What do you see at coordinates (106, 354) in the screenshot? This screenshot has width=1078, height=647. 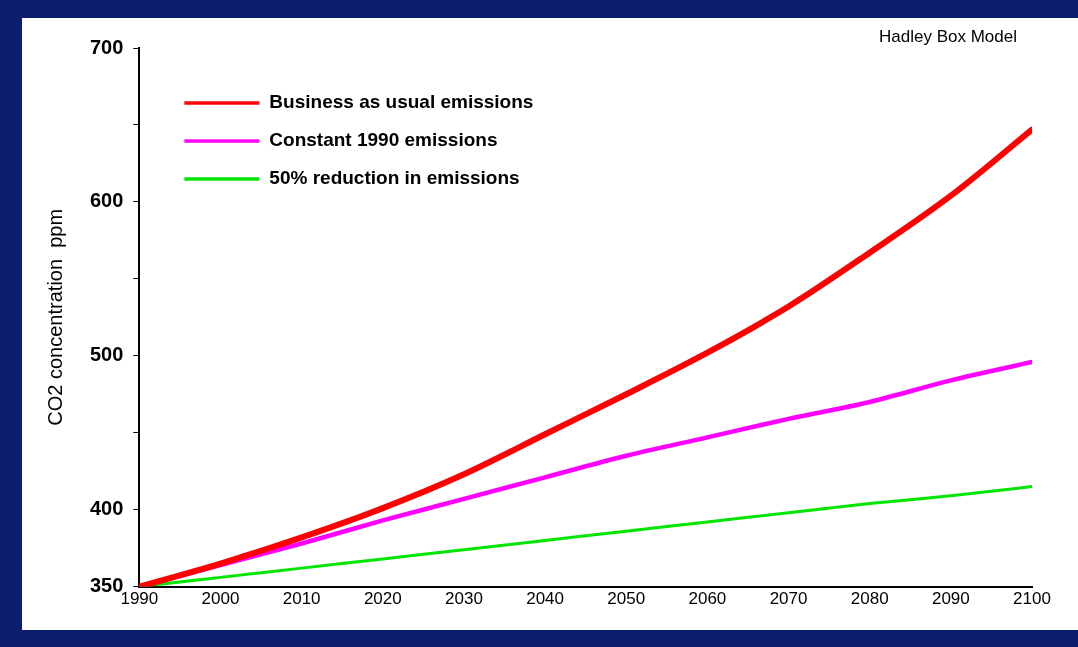 I see `y-tick-label: 500` at bounding box center [106, 354].